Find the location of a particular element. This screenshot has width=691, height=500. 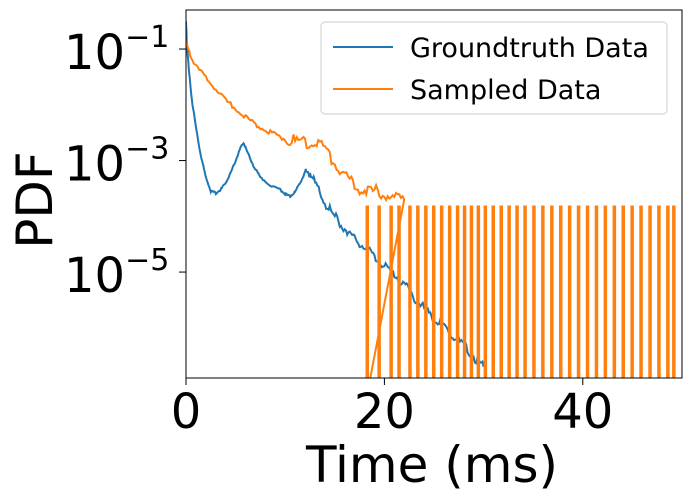

y-tick-label: 10⁻⁵ is located at coordinates (116, 273).